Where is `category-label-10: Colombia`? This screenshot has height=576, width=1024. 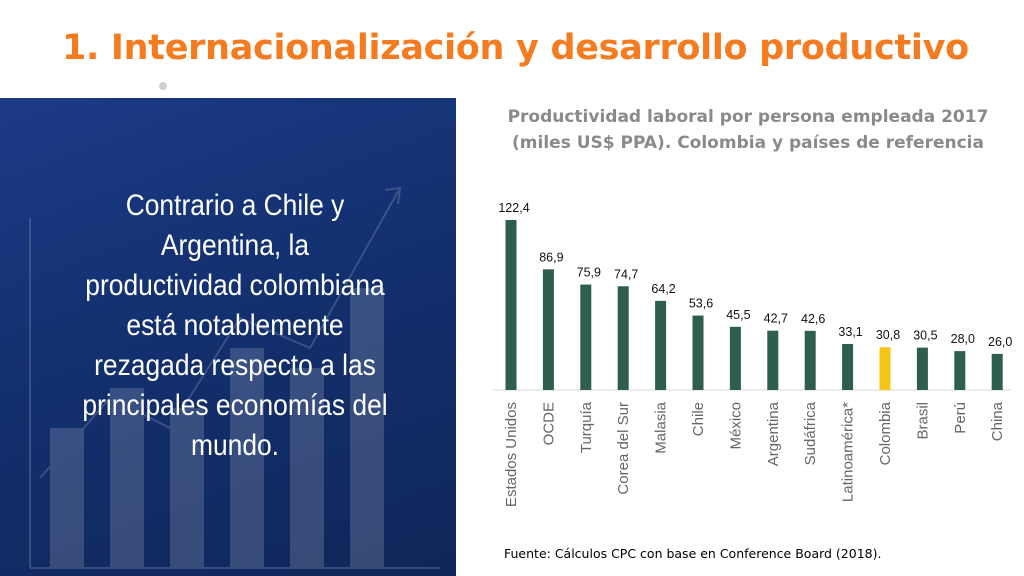 category-label-10: Colombia is located at coordinates (885, 433).